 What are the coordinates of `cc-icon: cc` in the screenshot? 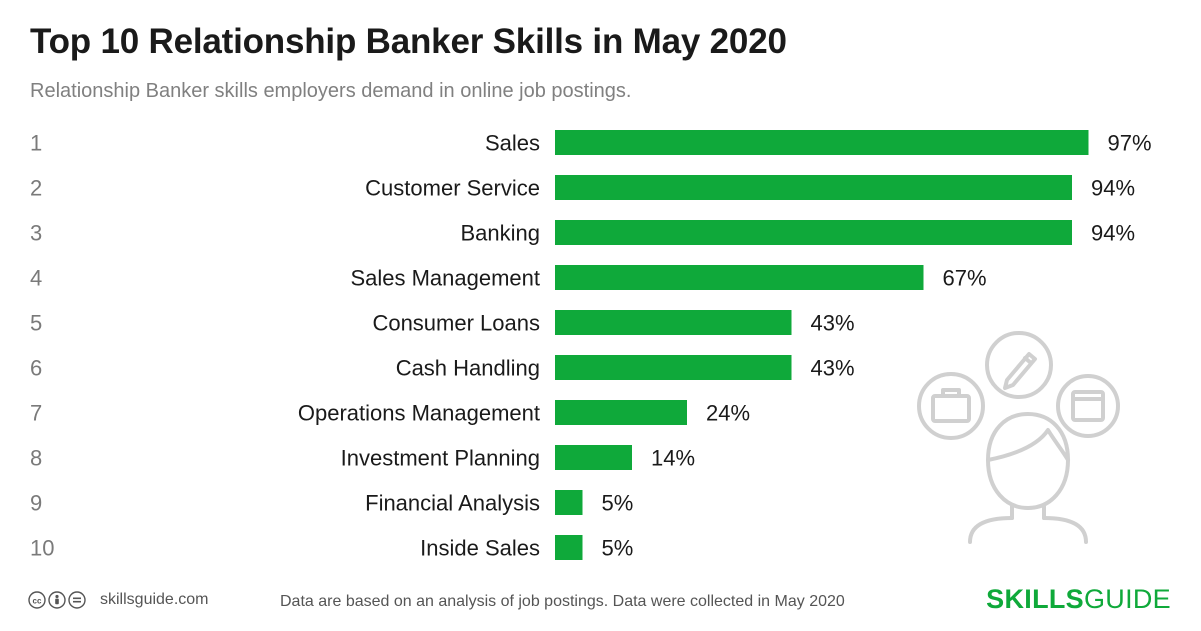 It's located at (37, 600).